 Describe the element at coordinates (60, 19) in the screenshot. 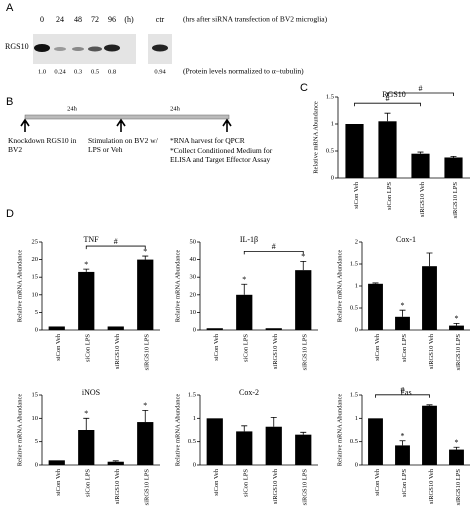

I see `lane-label: 24` at that location.